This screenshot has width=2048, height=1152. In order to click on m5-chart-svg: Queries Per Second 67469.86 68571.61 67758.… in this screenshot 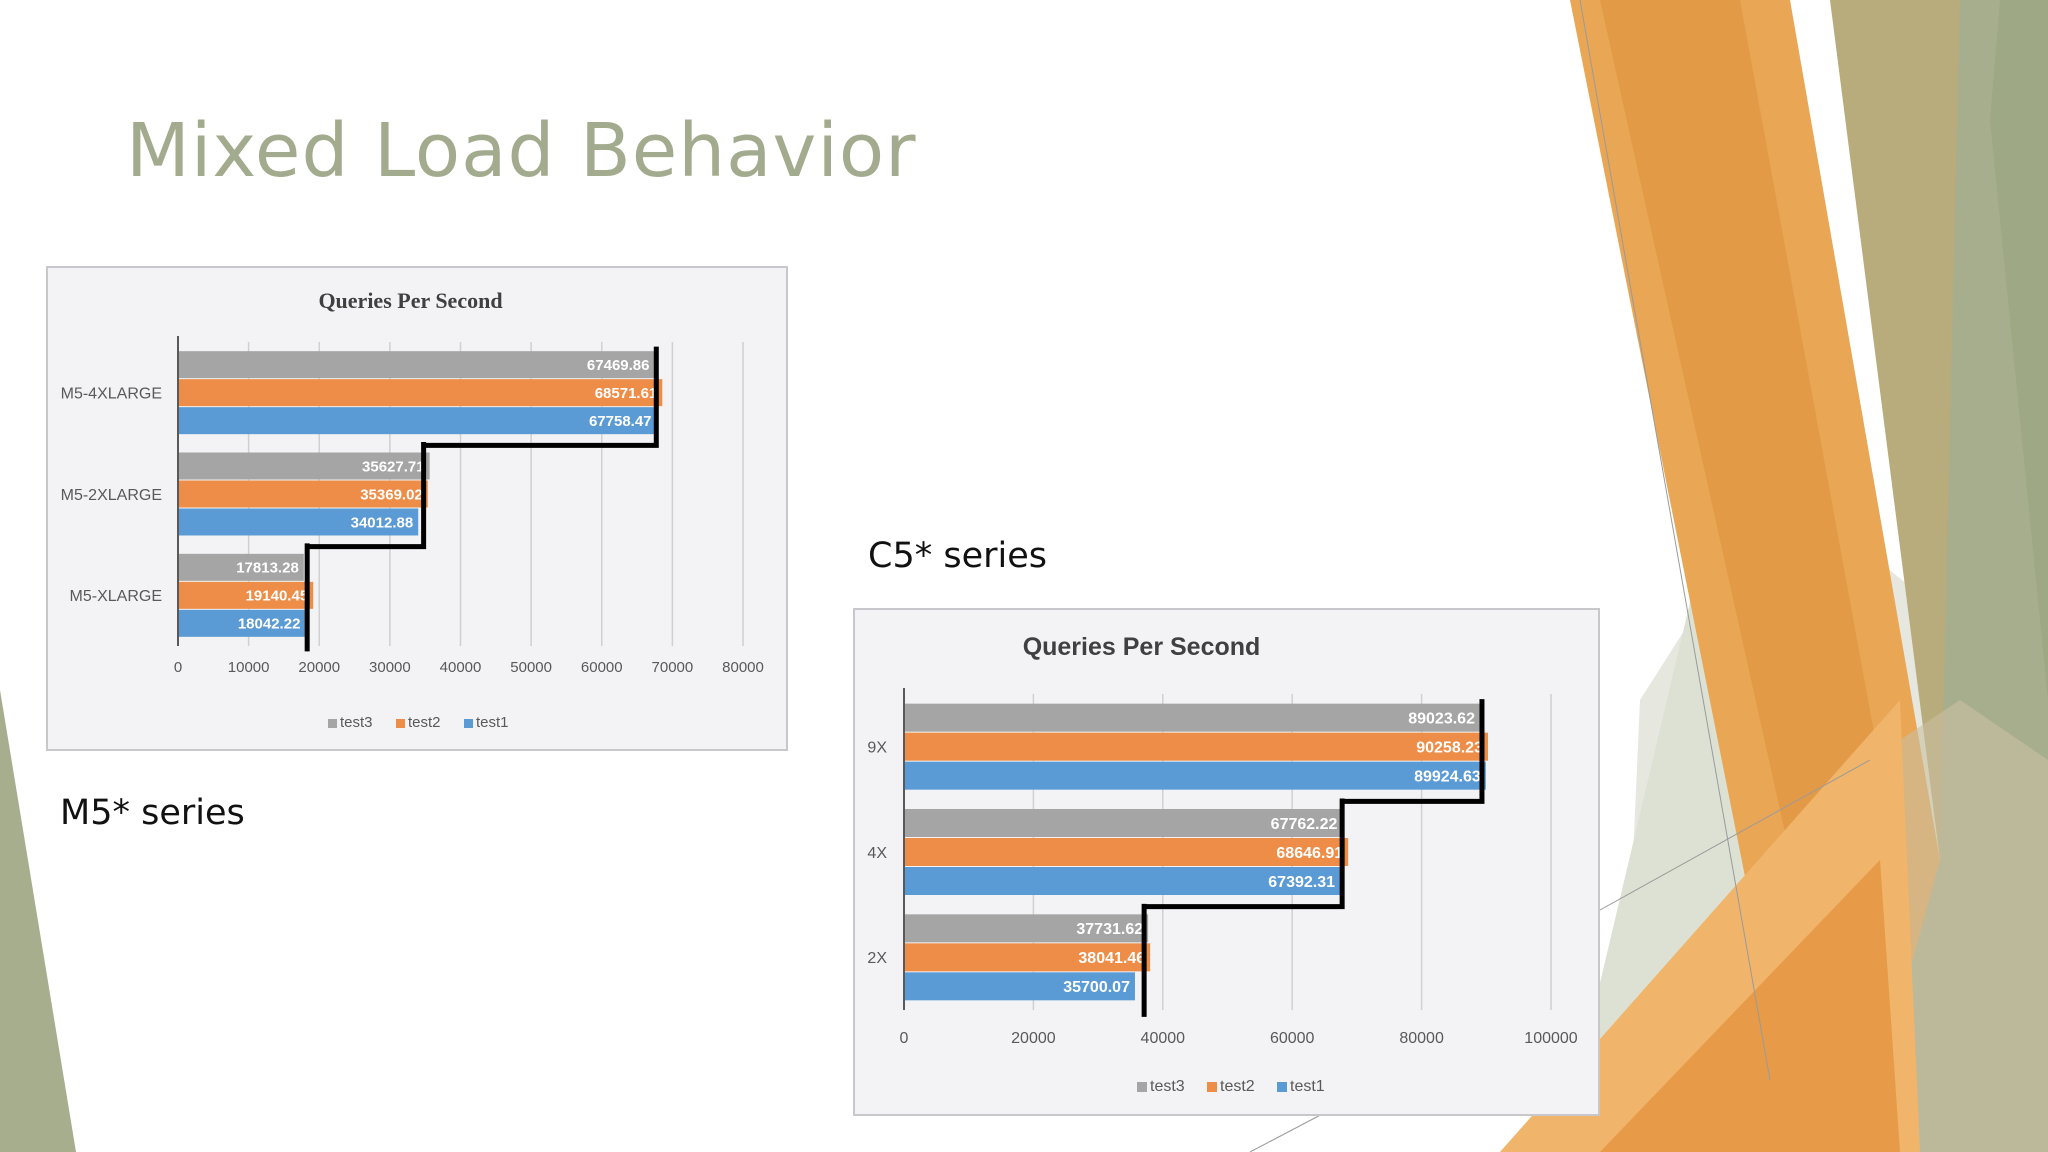, I will do `click(412, 509)`.